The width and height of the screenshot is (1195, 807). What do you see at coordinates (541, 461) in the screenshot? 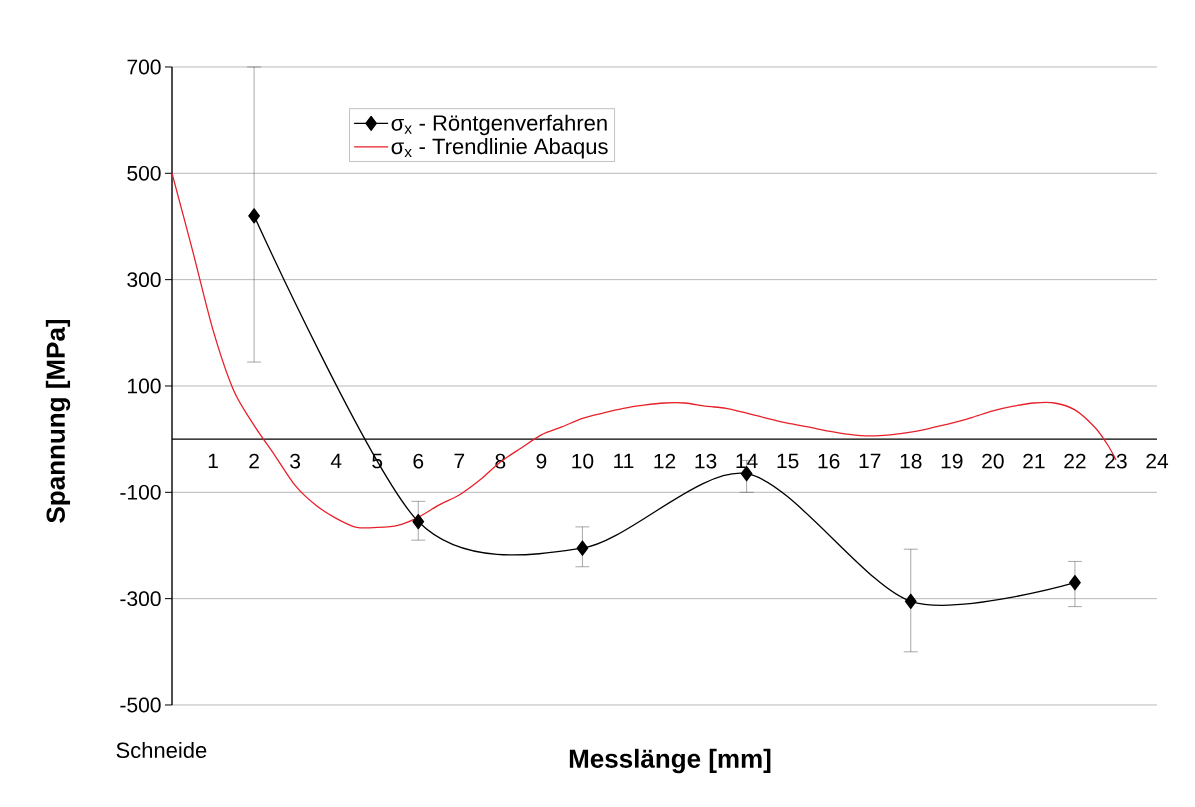
I see `x-tick-label: 9` at bounding box center [541, 461].